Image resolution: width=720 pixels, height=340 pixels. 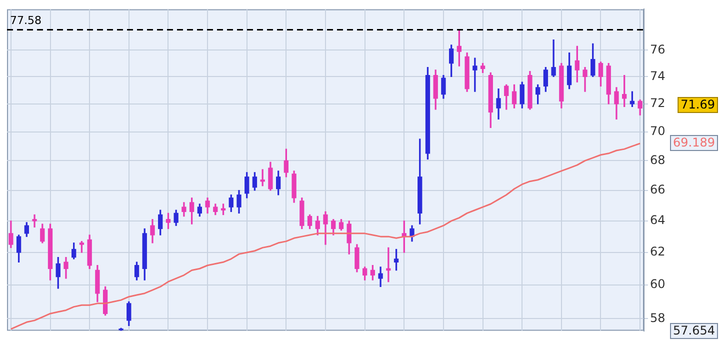 I want to click on text: 57.654, so click(x=694, y=331).